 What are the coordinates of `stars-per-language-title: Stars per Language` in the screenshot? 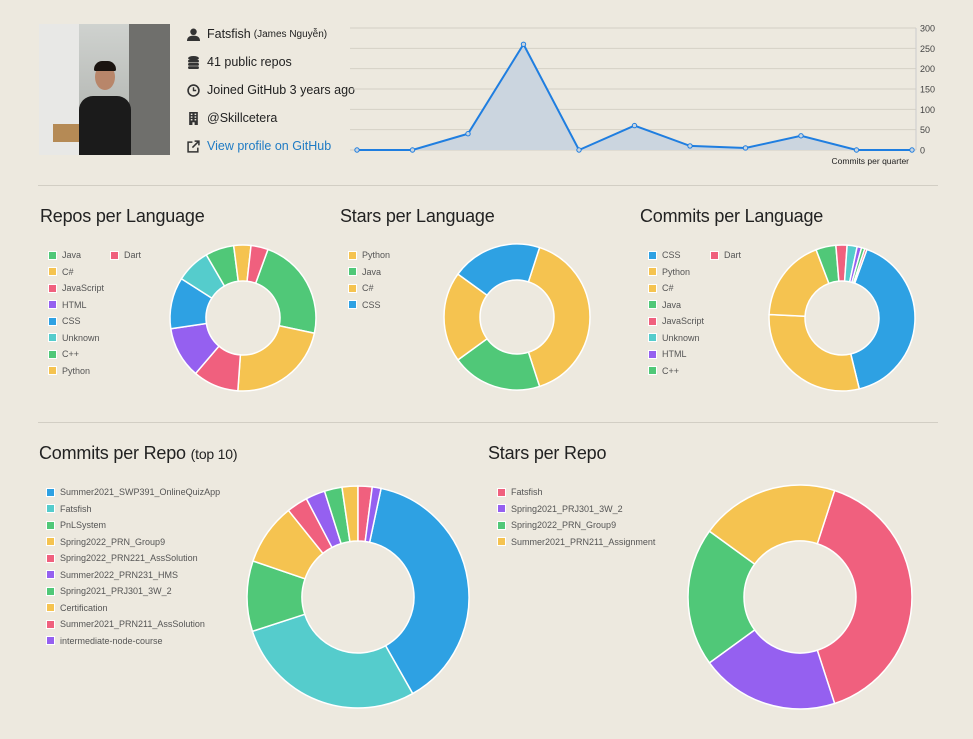 It's located at (417, 216).